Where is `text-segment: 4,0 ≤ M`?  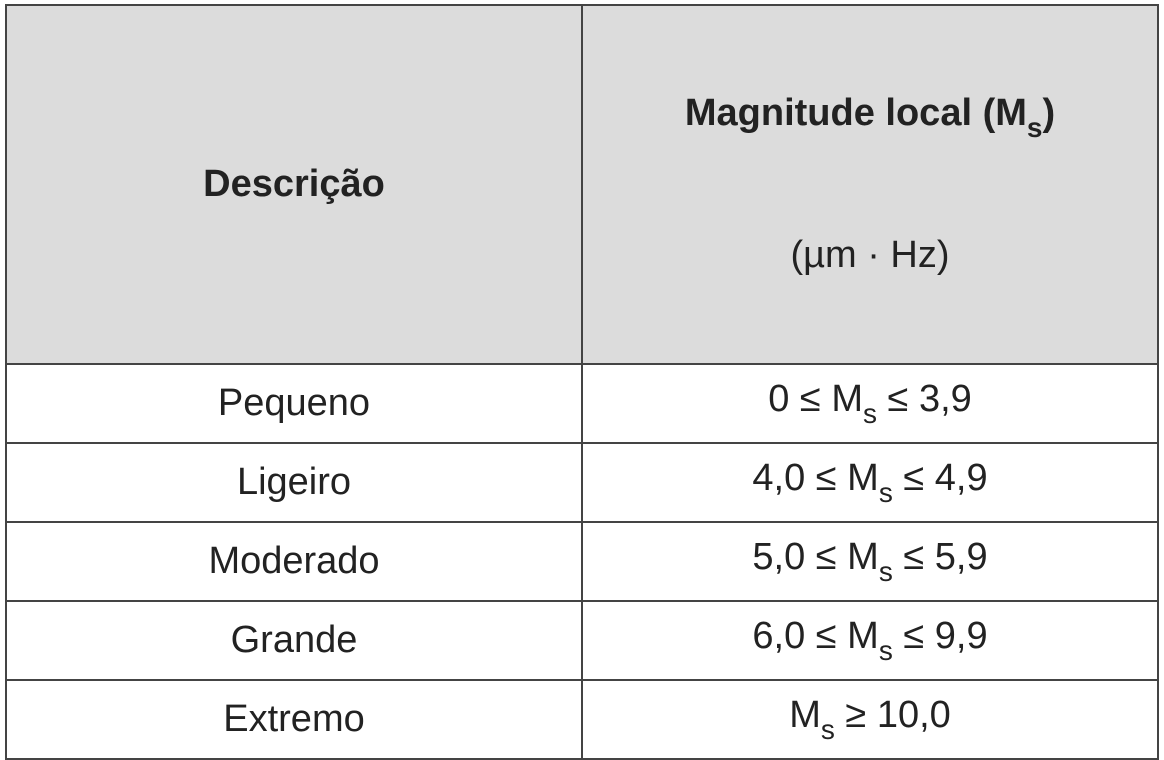
text-segment: 4,0 ≤ M is located at coordinates (815, 477).